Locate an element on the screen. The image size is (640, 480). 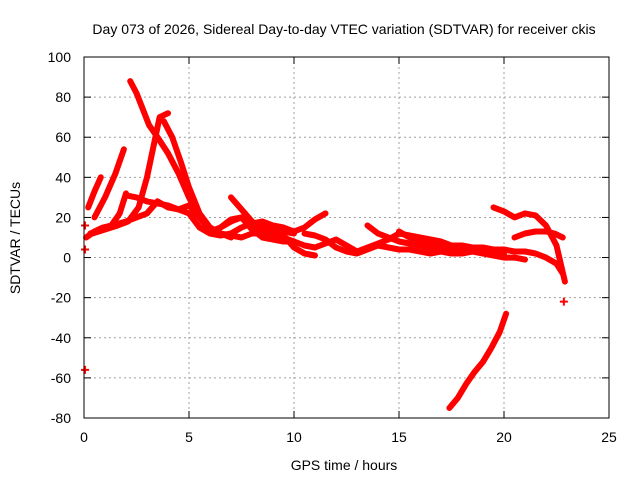
x-tick-label: 0 is located at coordinates (84, 437).